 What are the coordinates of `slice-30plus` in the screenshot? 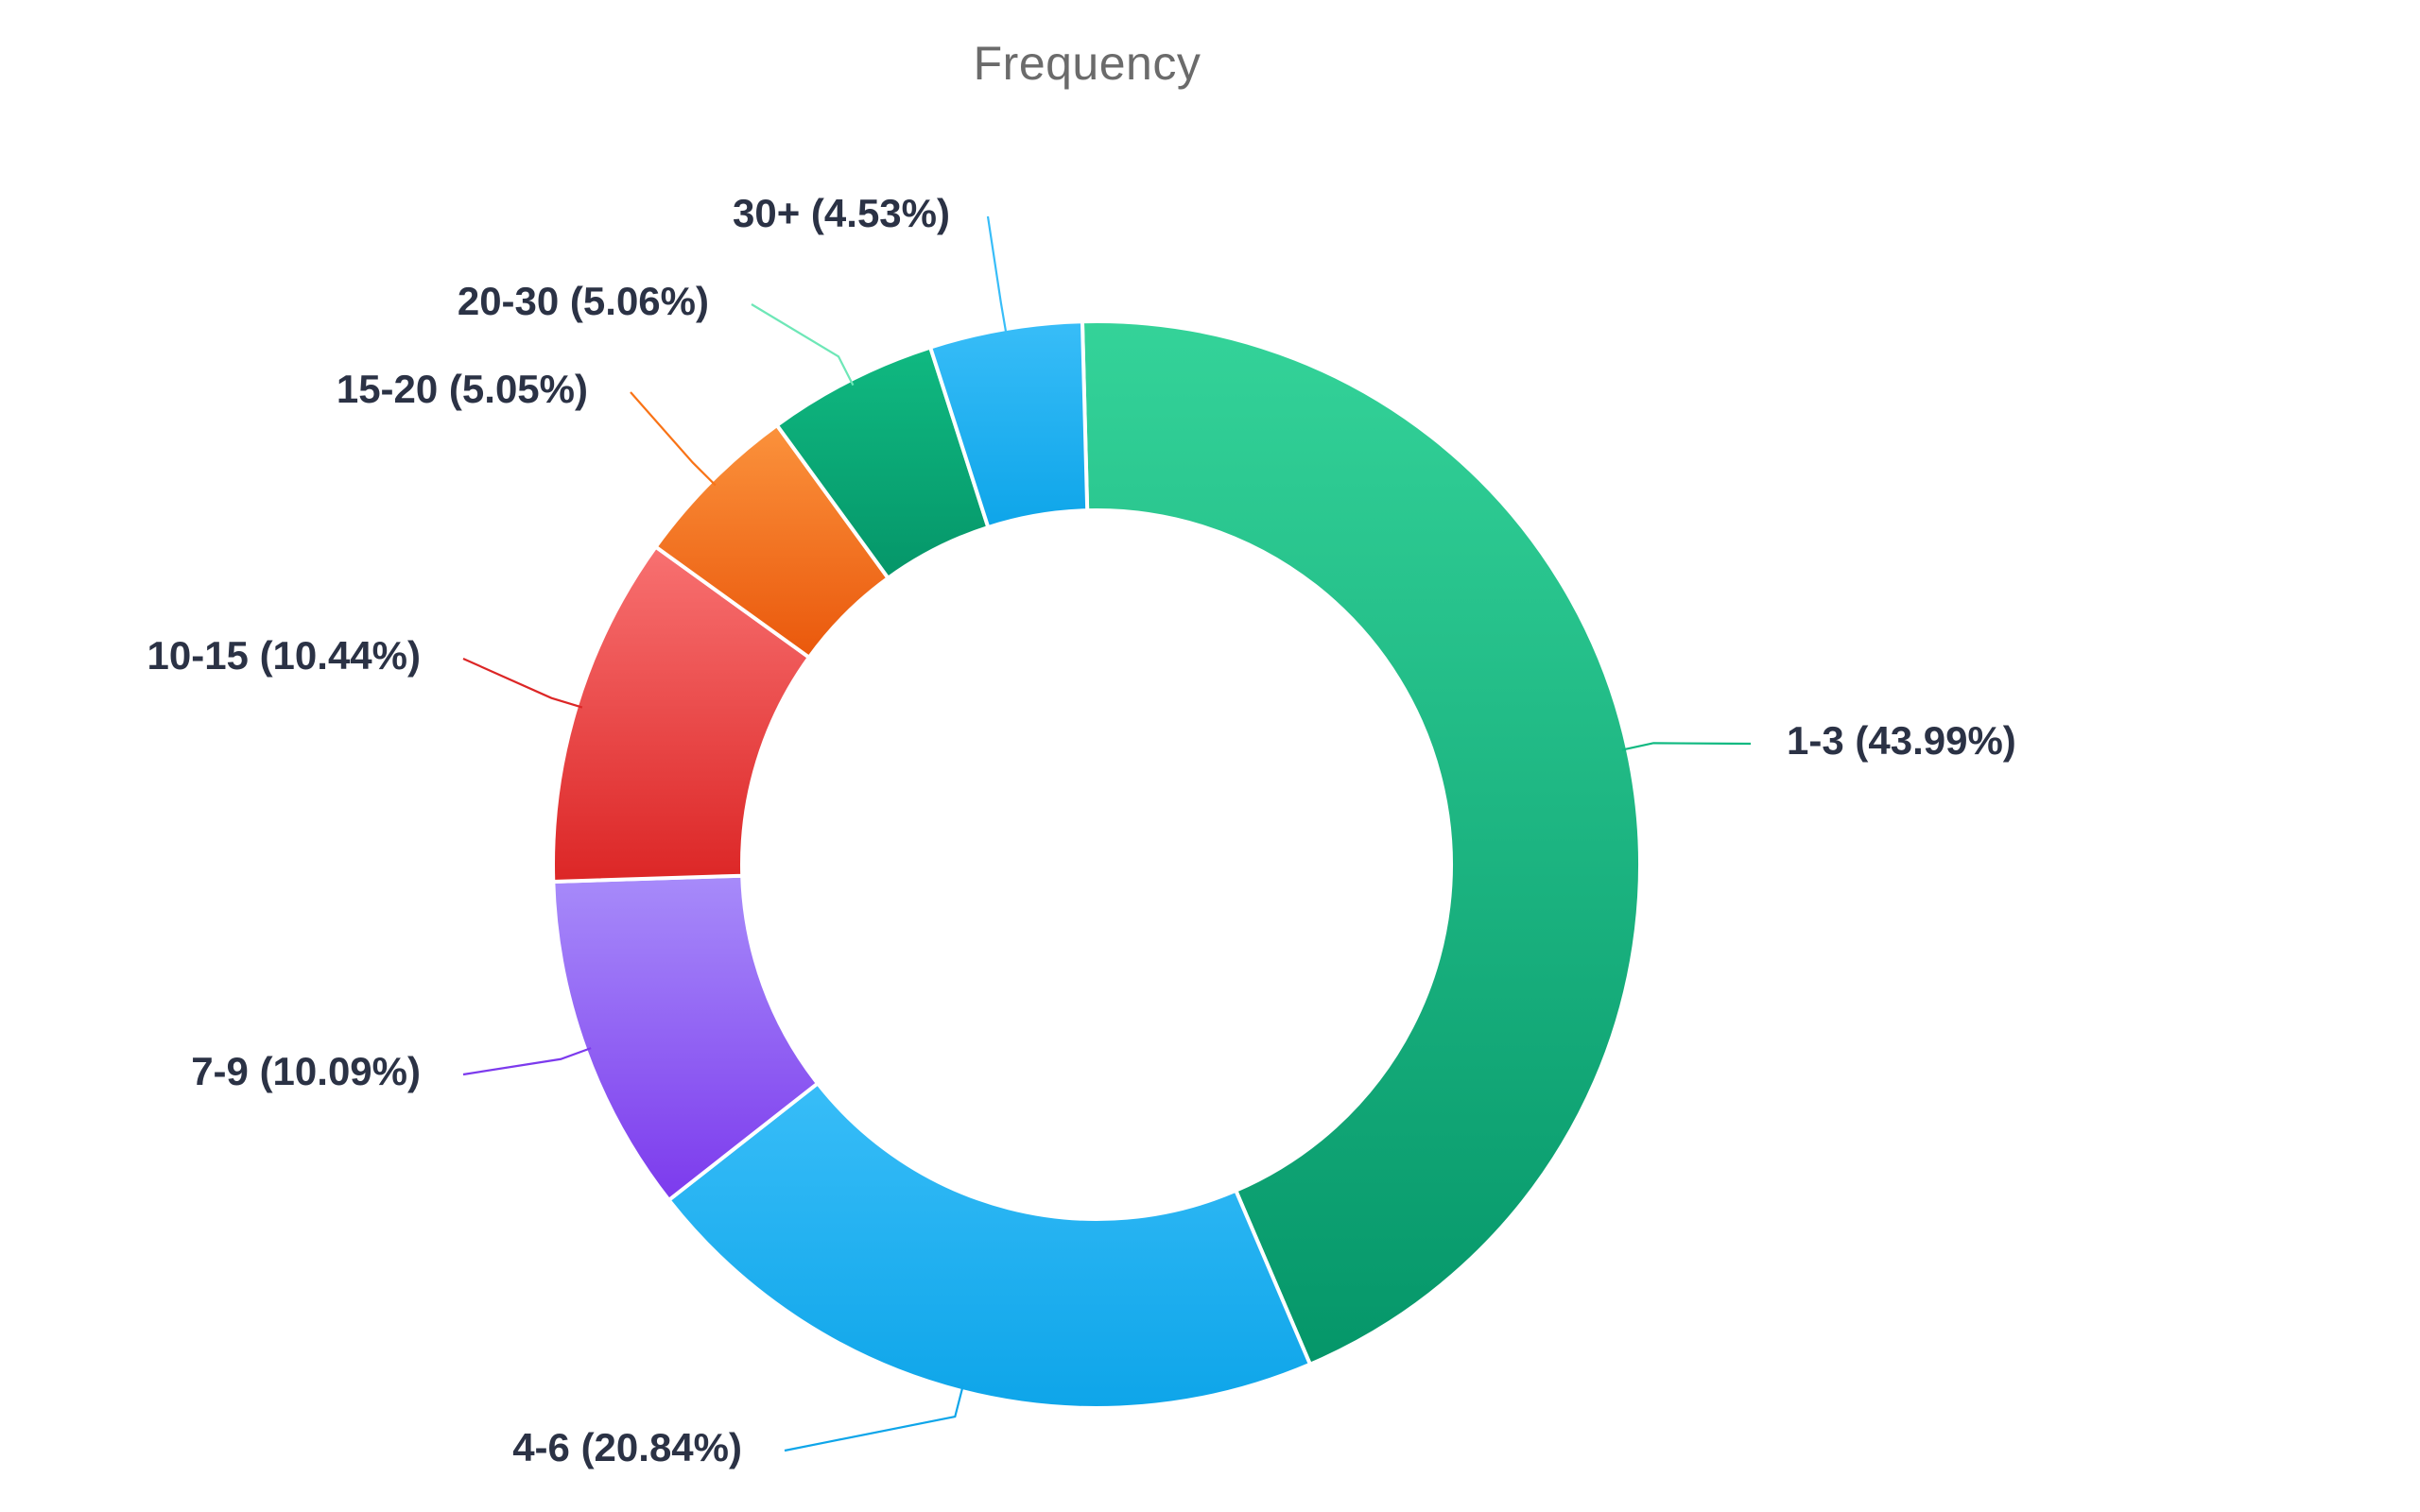 It's located at (1009, 424).